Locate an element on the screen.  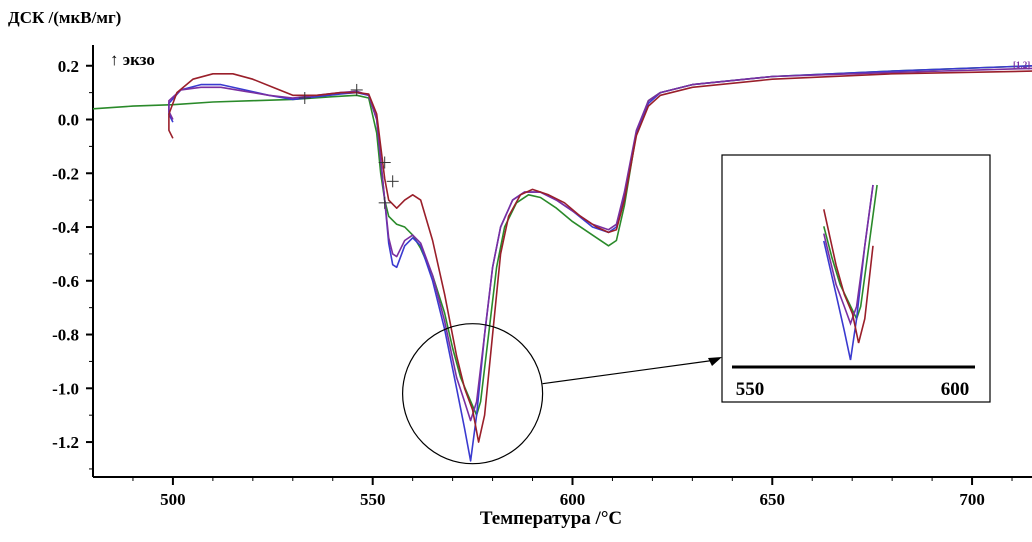
x-tick-label: 550 is located at coordinates (373, 499).